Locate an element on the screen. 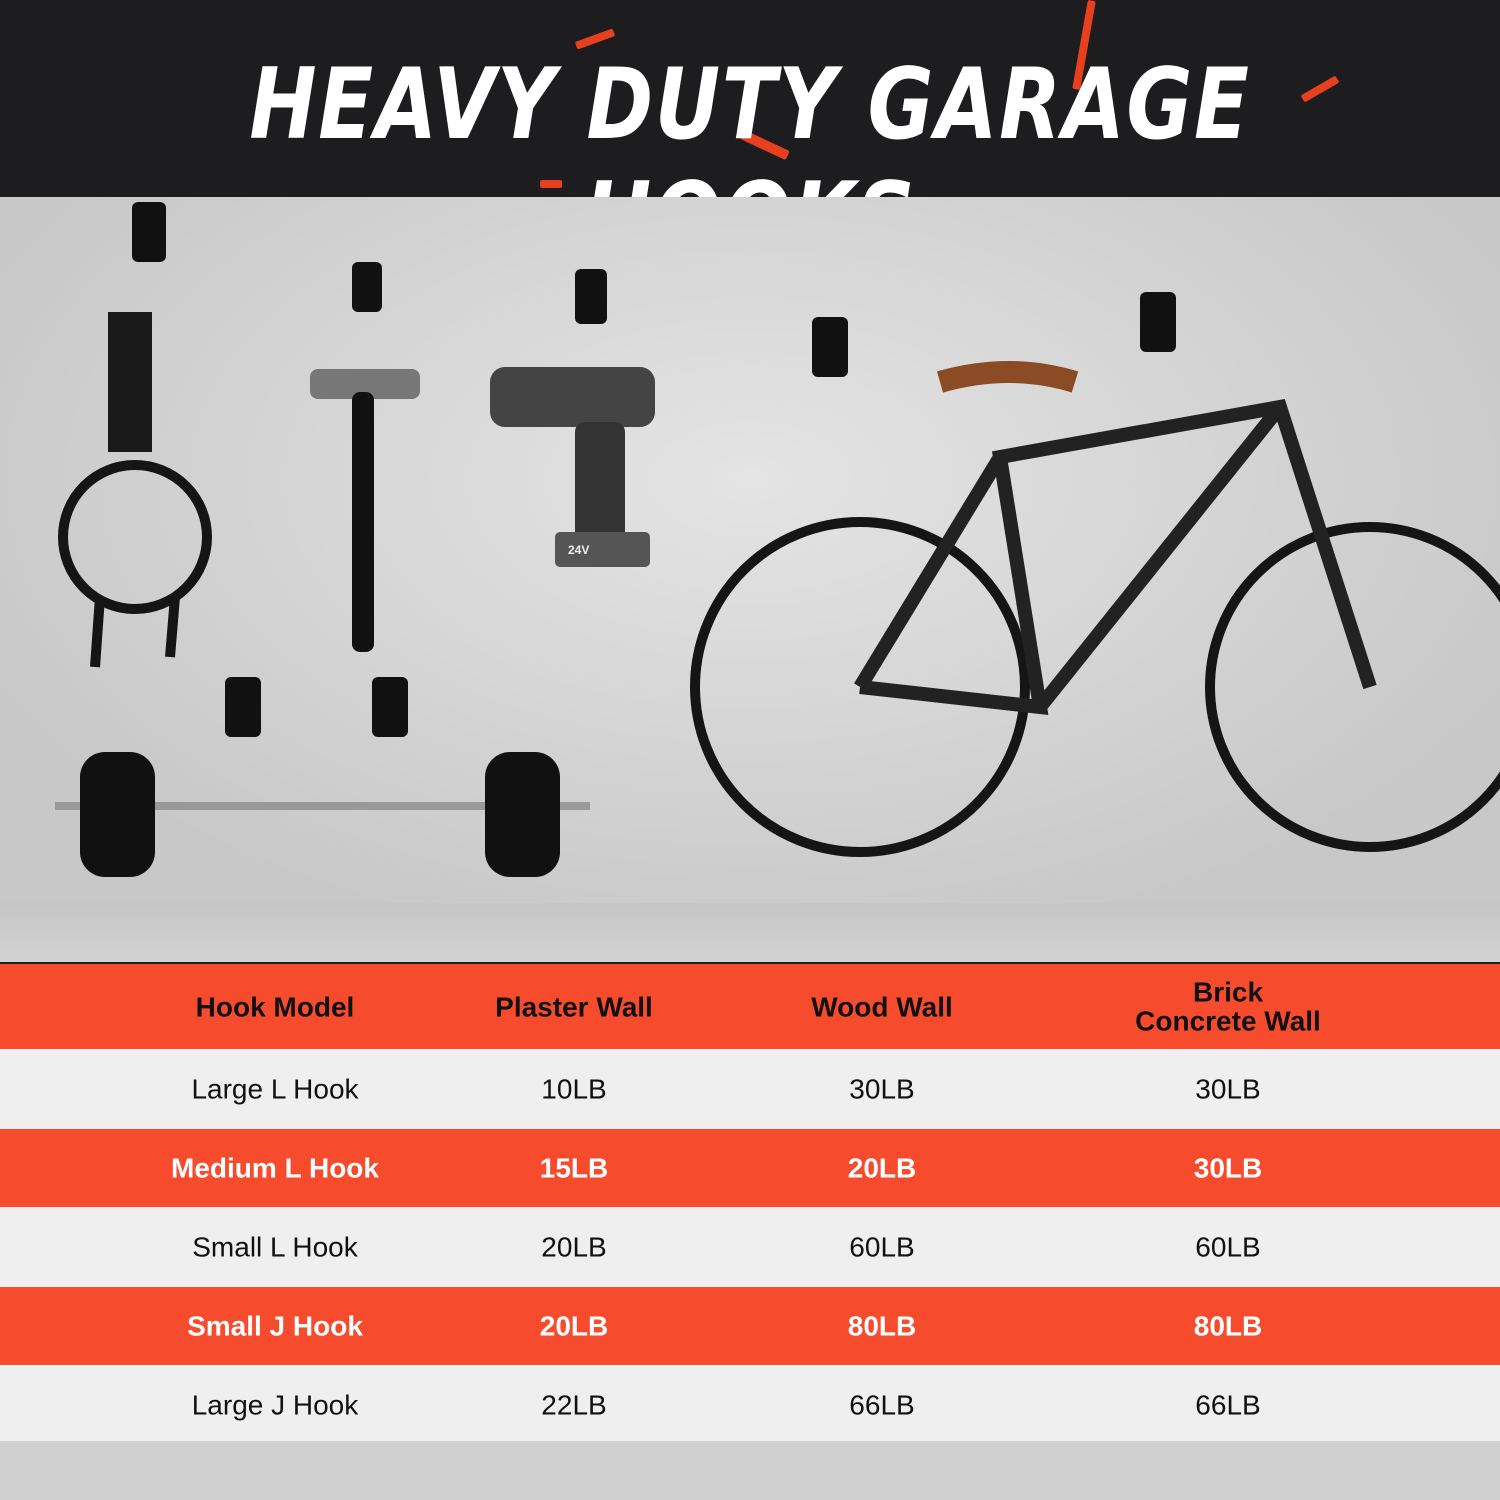 Image resolution: width=1500 pixels, height=1500 pixels. hook-model-cell: Small L Hook is located at coordinates (275, 1247).